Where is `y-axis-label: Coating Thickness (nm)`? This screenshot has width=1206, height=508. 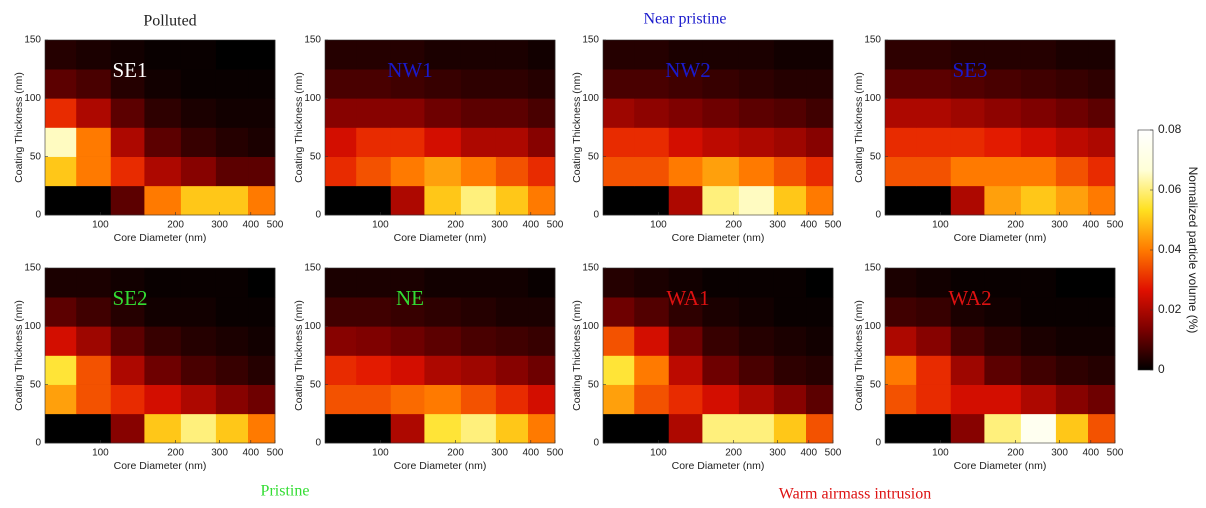
y-axis-label: Coating Thickness (nm) is located at coordinates (299, 355).